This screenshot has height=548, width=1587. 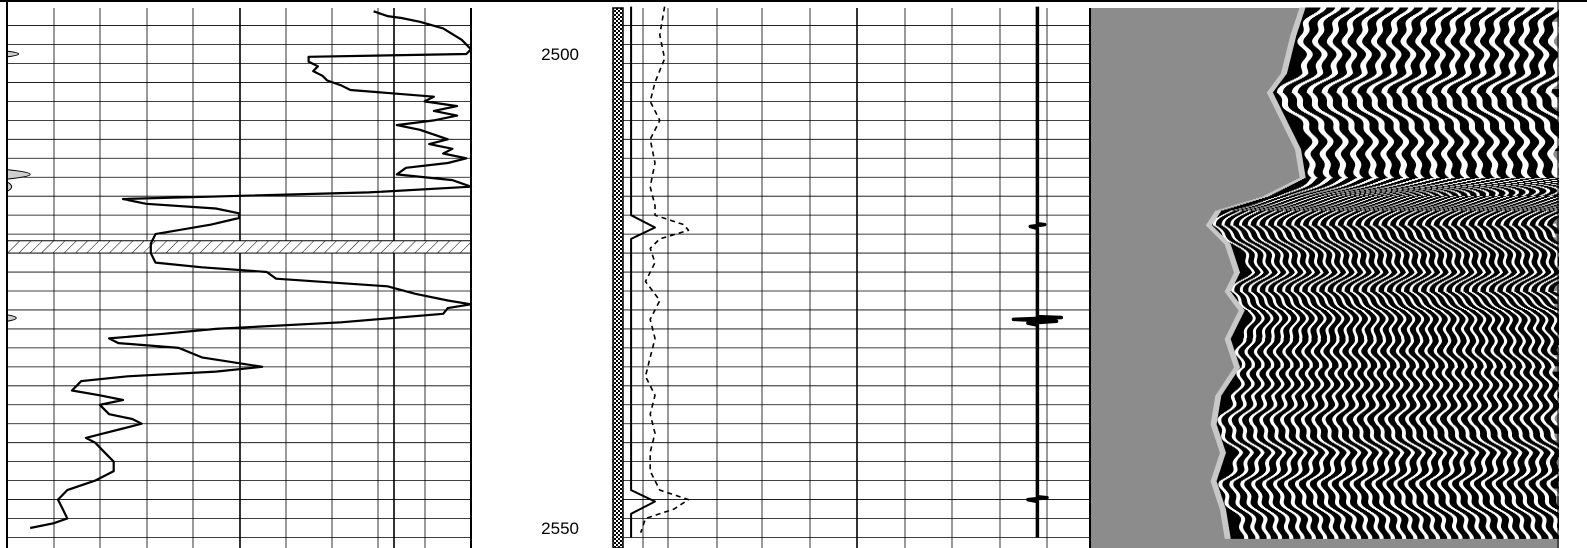 What do you see at coordinates (239, 247) in the screenshot?
I see `hatched-interval` at bounding box center [239, 247].